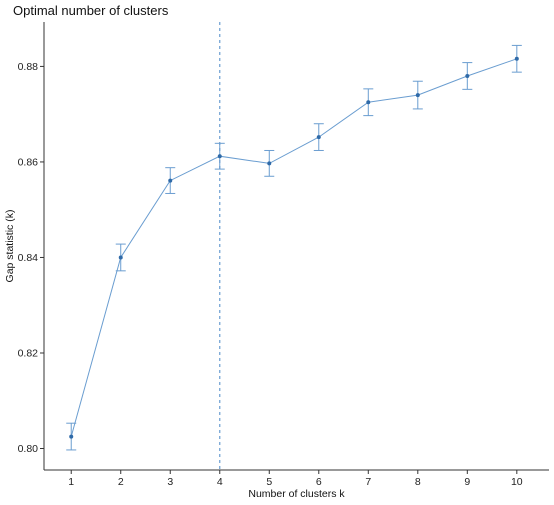 Image resolution: width=554 pixels, height=505 pixels. I want to click on x-tick-label: 8, so click(418, 482).